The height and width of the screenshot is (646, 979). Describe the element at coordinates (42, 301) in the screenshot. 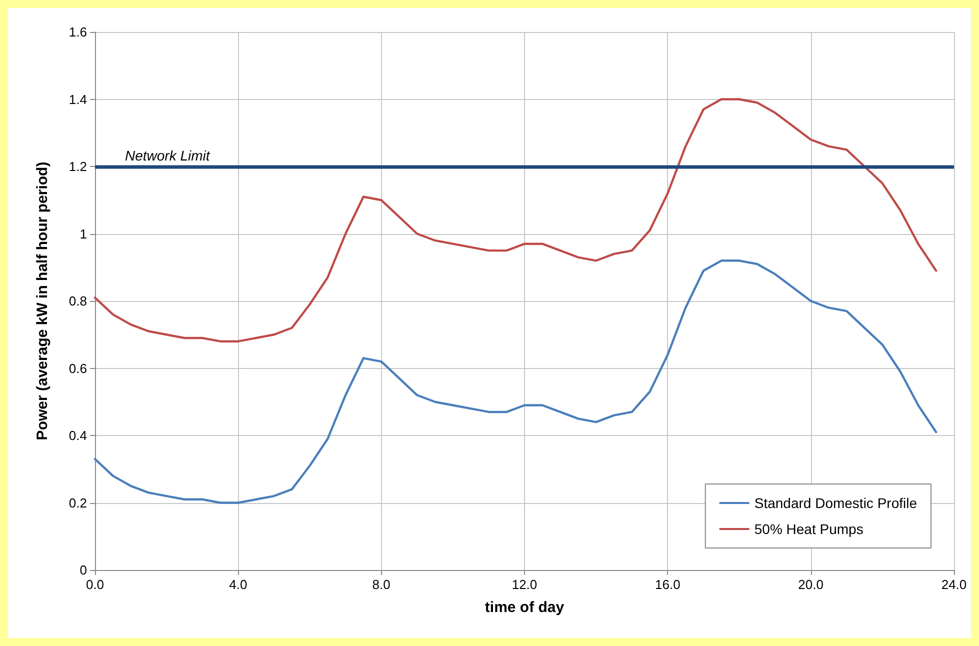

I see `y-axis-title: Power (average kW in half hour period)` at that location.